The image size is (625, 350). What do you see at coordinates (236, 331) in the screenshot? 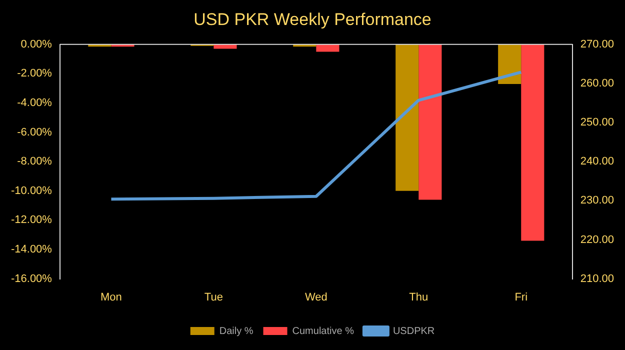
I see `legend-label: Daily %` at bounding box center [236, 331].